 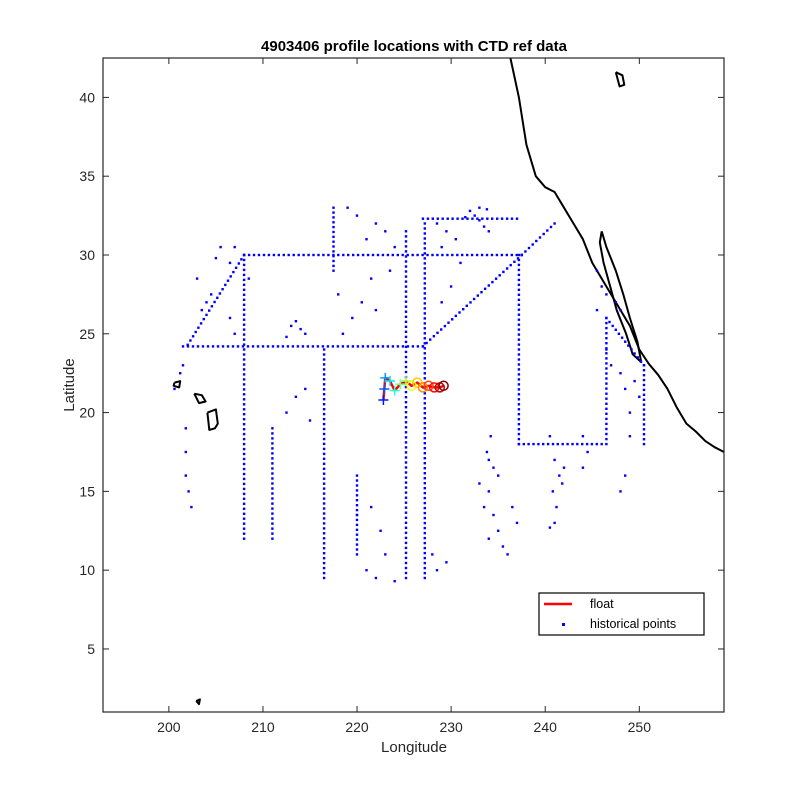 What do you see at coordinates (87, 334) in the screenshot?
I see `y-tick-label-25: 25` at bounding box center [87, 334].